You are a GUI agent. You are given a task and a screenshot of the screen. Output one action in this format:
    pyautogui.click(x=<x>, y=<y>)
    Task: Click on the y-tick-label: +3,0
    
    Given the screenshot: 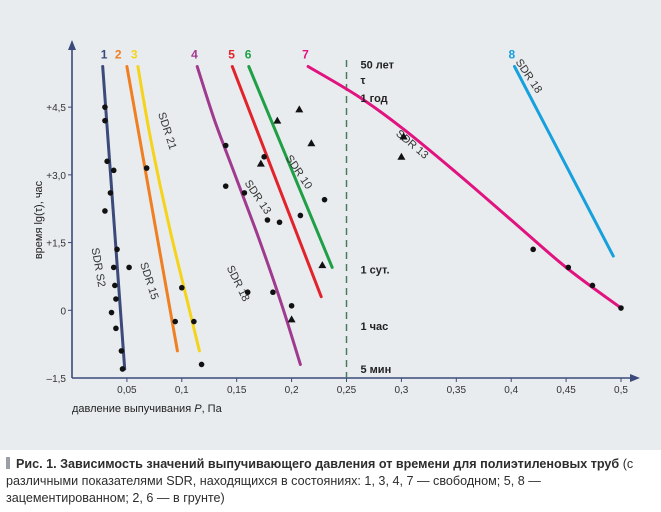 What is the action you would take?
    pyautogui.click(x=56, y=176)
    